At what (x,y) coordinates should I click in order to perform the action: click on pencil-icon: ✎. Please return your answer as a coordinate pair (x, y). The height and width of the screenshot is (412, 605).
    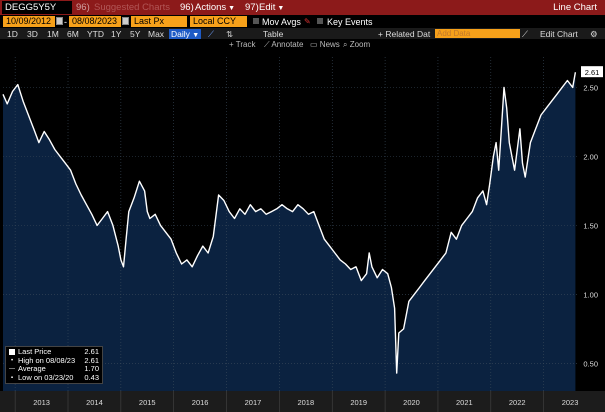
    Looking at the image, I should click on (307, 21).